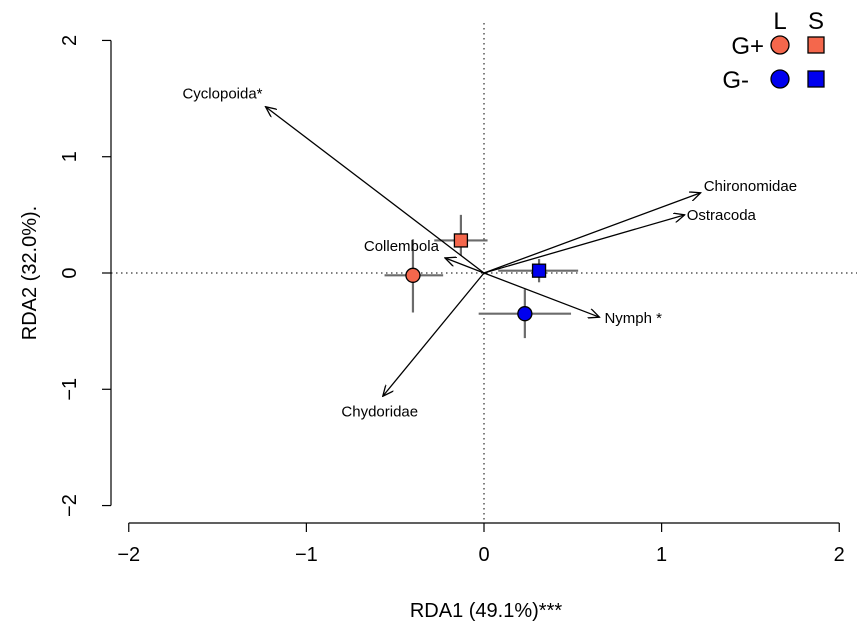 The image size is (857, 639). What do you see at coordinates (816, 21) in the screenshot?
I see `legend-col-S: S` at bounding box center [816, 21].